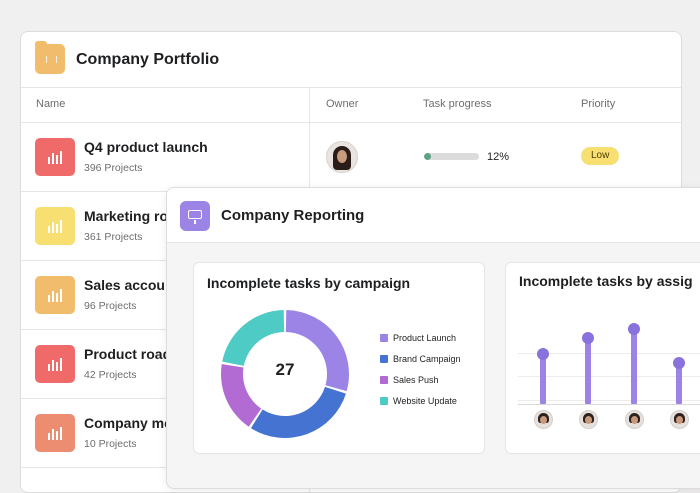 This screenshot has width=700, height=493. Describe the element at coordinates (110, 444) in the screenshot. I see `row-project-count: 10 Projects` at that location.